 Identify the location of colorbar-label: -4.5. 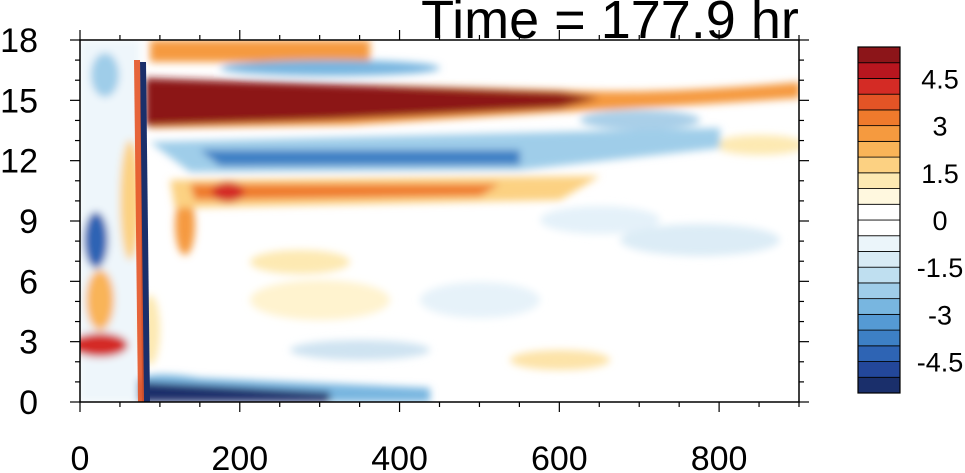
(940, 363).